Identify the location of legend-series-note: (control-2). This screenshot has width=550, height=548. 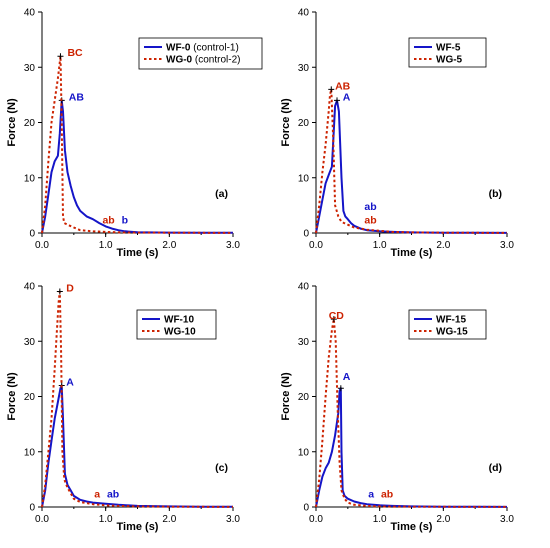
(216, 60).